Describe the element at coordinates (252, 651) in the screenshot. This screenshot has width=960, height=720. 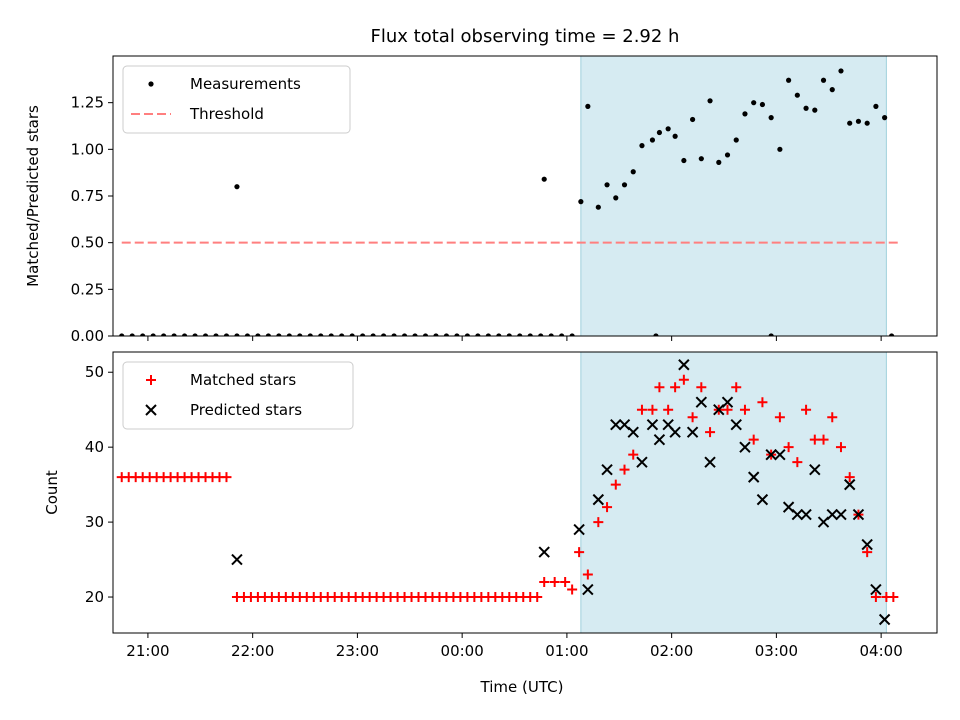
I see `x-tick-label: 22:00` at that location.